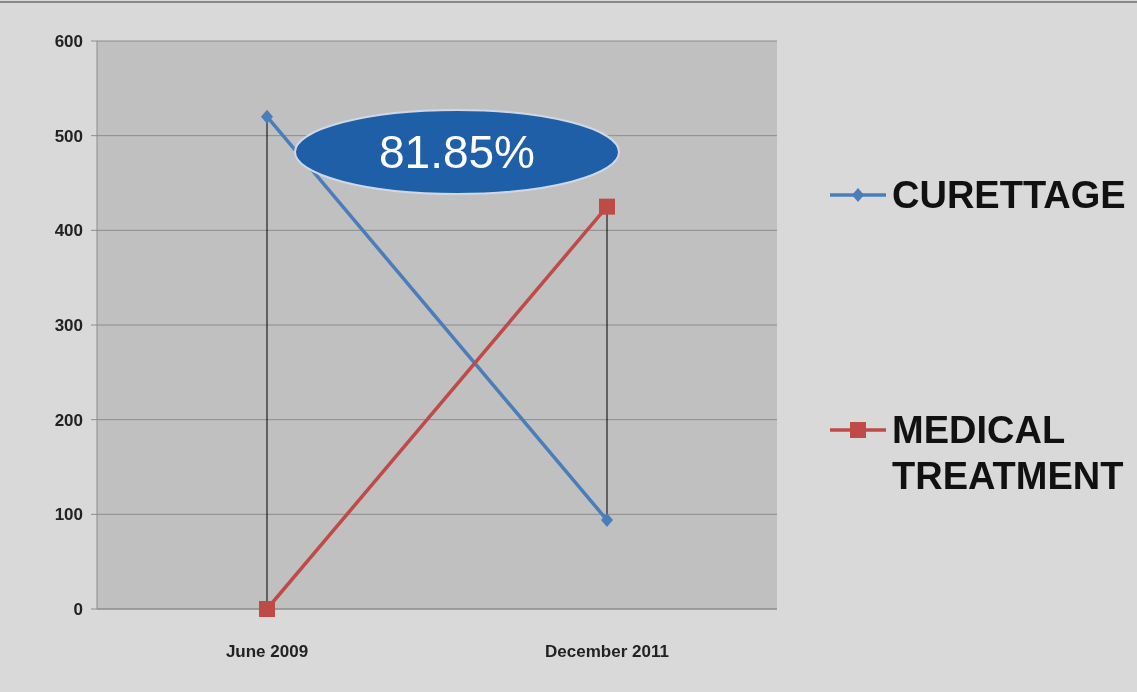  I want to click on y-tick-label: 300, so click(68, 325).